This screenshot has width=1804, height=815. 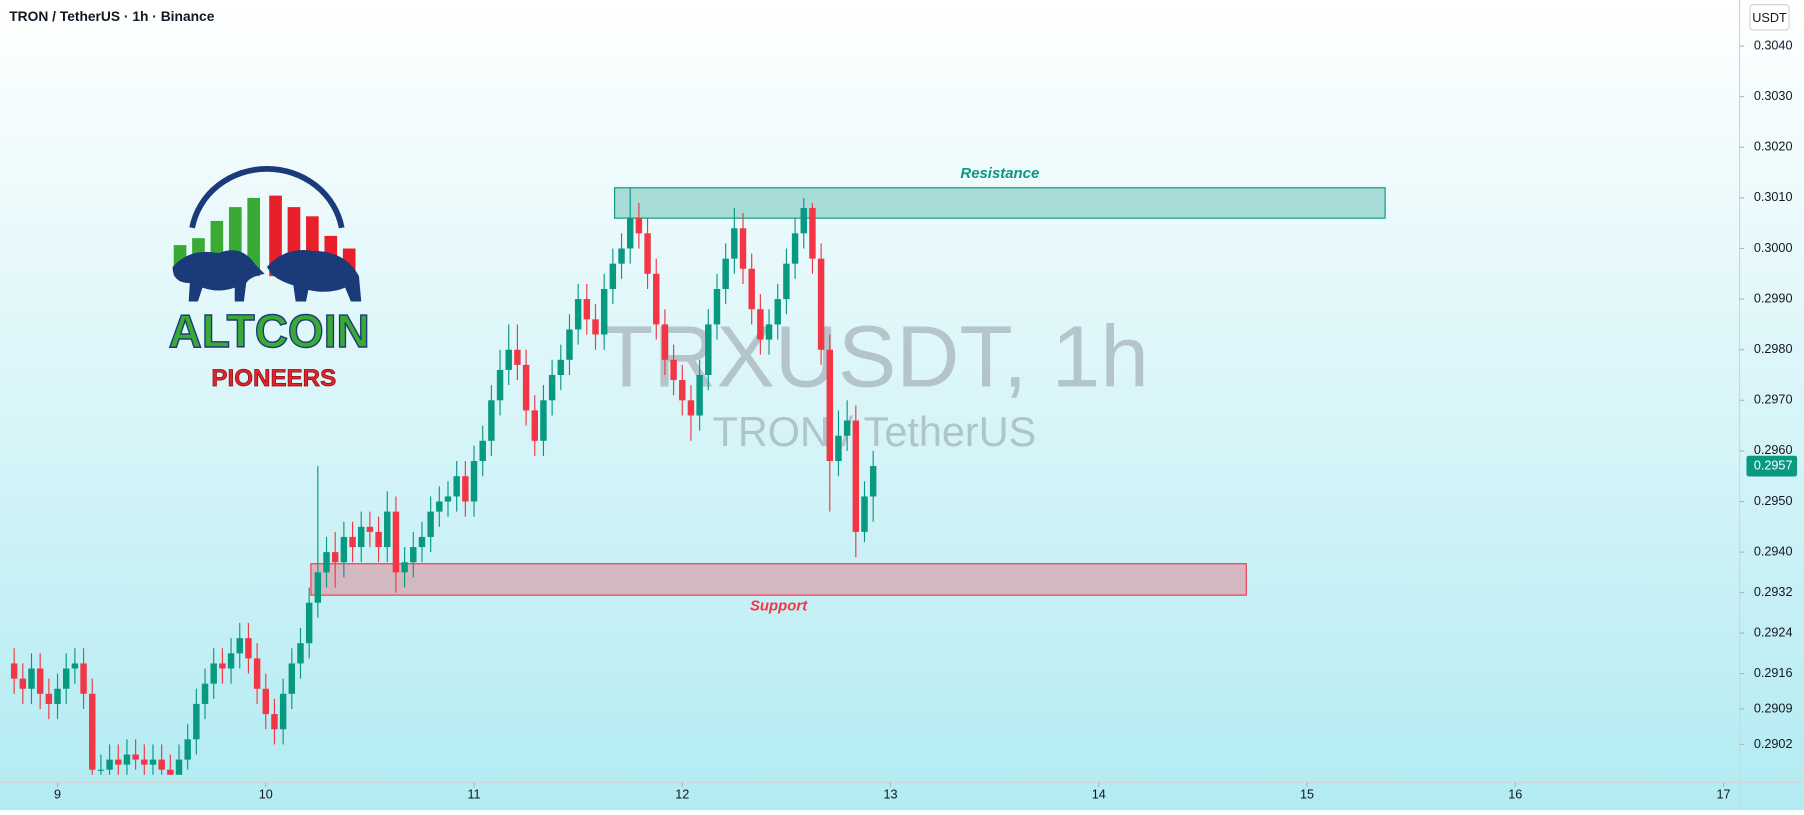 I want to click on logo-arc, so click(x=267, y=197).